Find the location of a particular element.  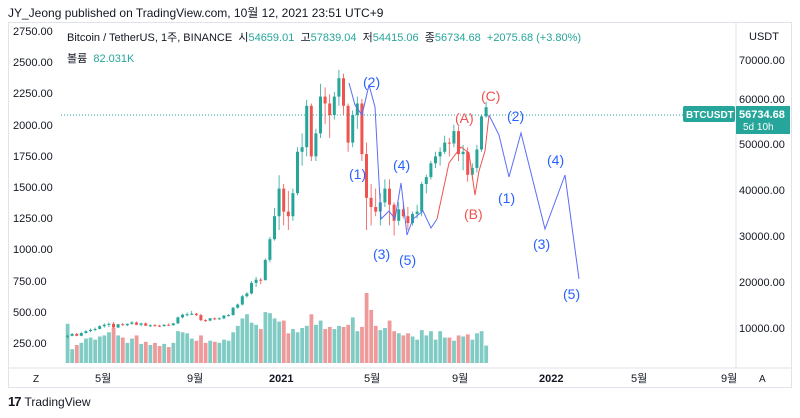

symbol-tag: BTCUSDT is located at coordinates (710, 115).